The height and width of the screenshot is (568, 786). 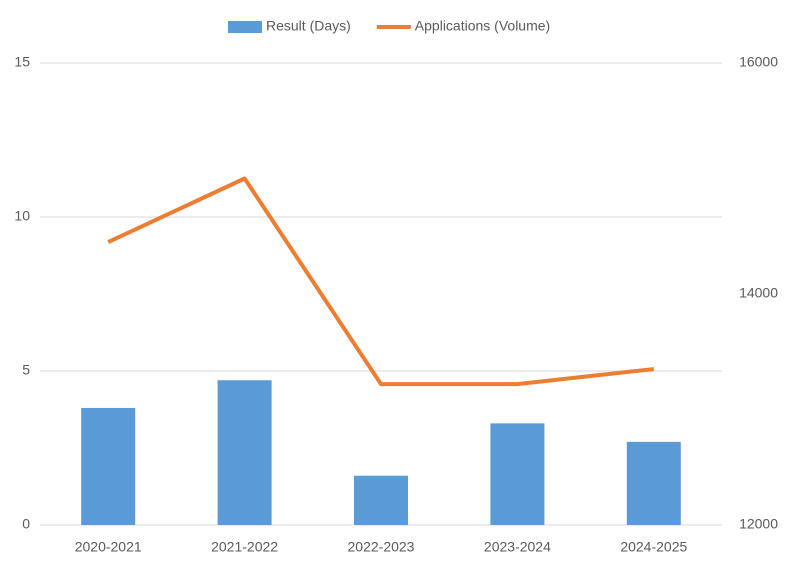 I want to click on legend-label: Applications (Volume), so click(x=482, y=26).